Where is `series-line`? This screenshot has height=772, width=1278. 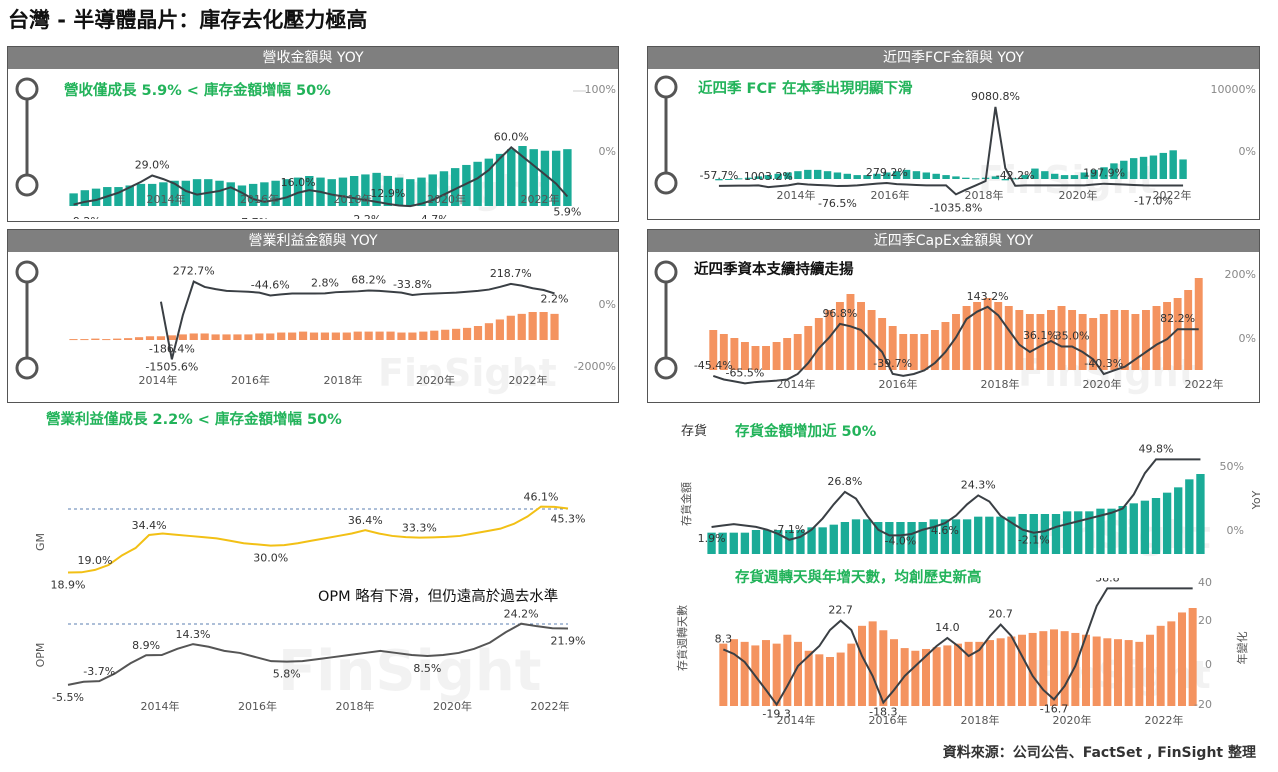 series-line is located at coordinates (318, 654).